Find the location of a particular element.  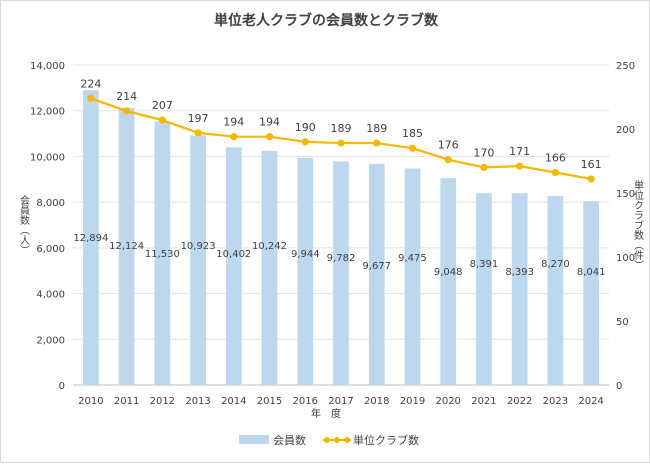

bar-data-label: 12,124 is located at coordinates (126, 246).